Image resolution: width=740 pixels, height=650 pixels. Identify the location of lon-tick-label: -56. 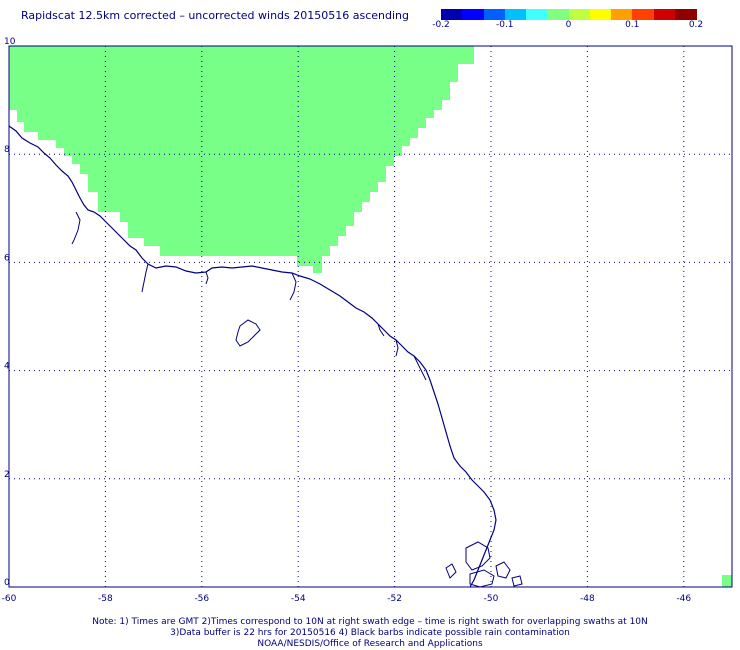
(201, 599).